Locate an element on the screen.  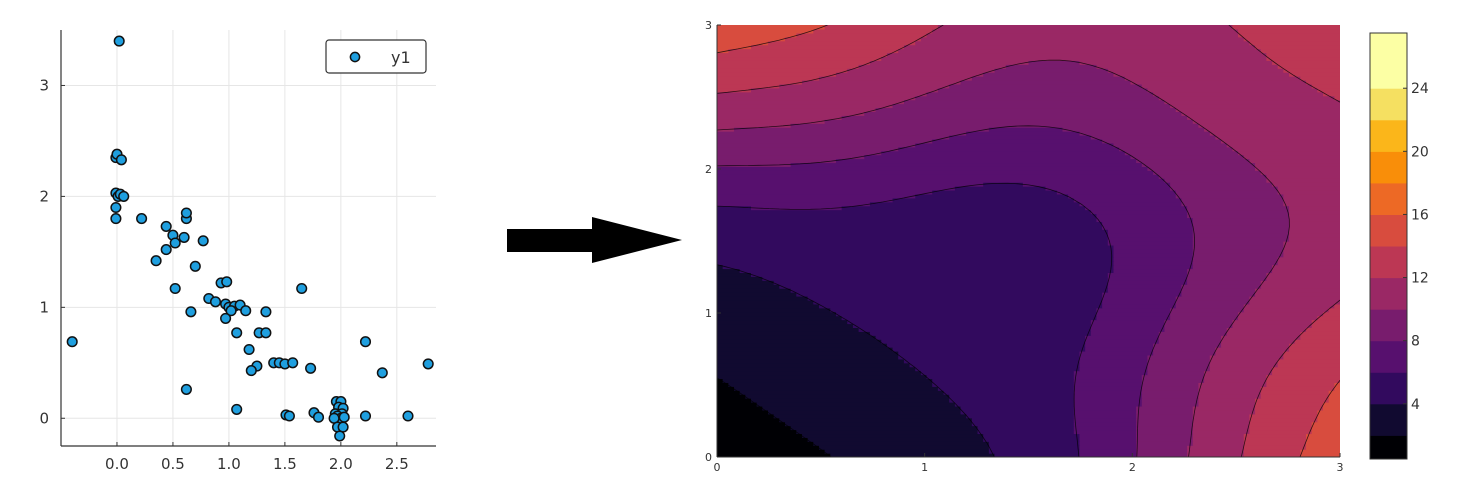
colorbar-tick-label: 12 is located at coordinates (1420, 279).